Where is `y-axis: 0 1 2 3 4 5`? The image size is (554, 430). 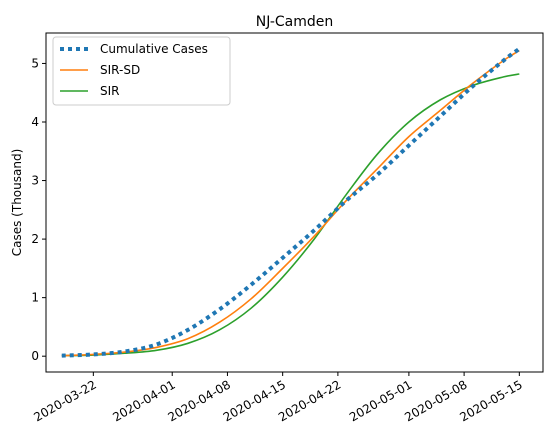
y-axis: 0 1 2 3 4 5 is located at coordinates (38, 209).